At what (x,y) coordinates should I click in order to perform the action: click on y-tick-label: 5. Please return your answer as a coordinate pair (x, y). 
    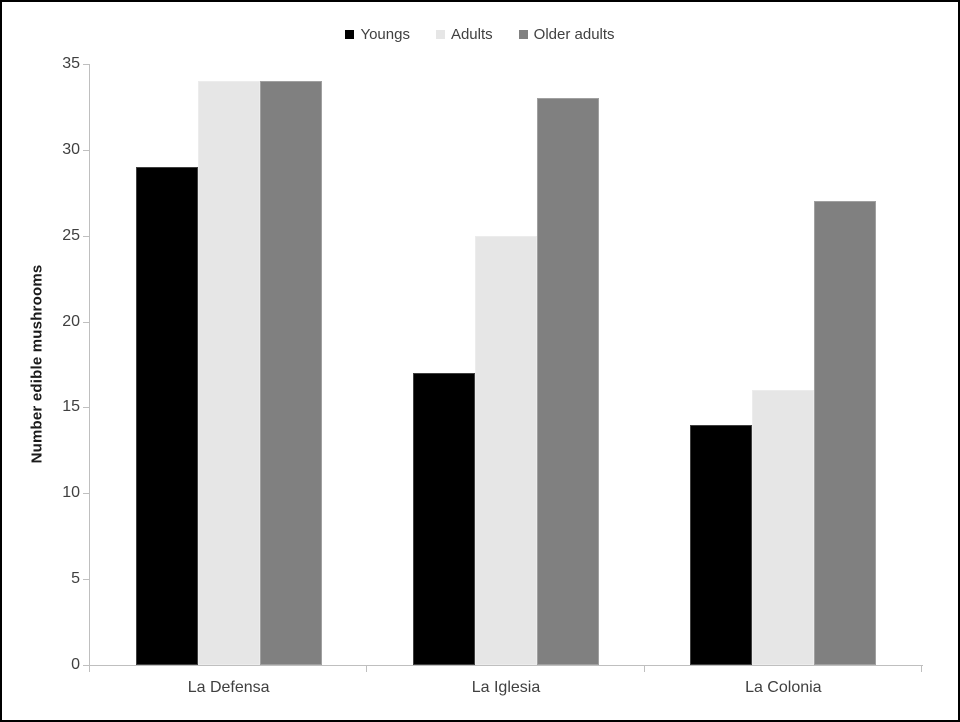
    Looking at the image, I should click on (75, 579).